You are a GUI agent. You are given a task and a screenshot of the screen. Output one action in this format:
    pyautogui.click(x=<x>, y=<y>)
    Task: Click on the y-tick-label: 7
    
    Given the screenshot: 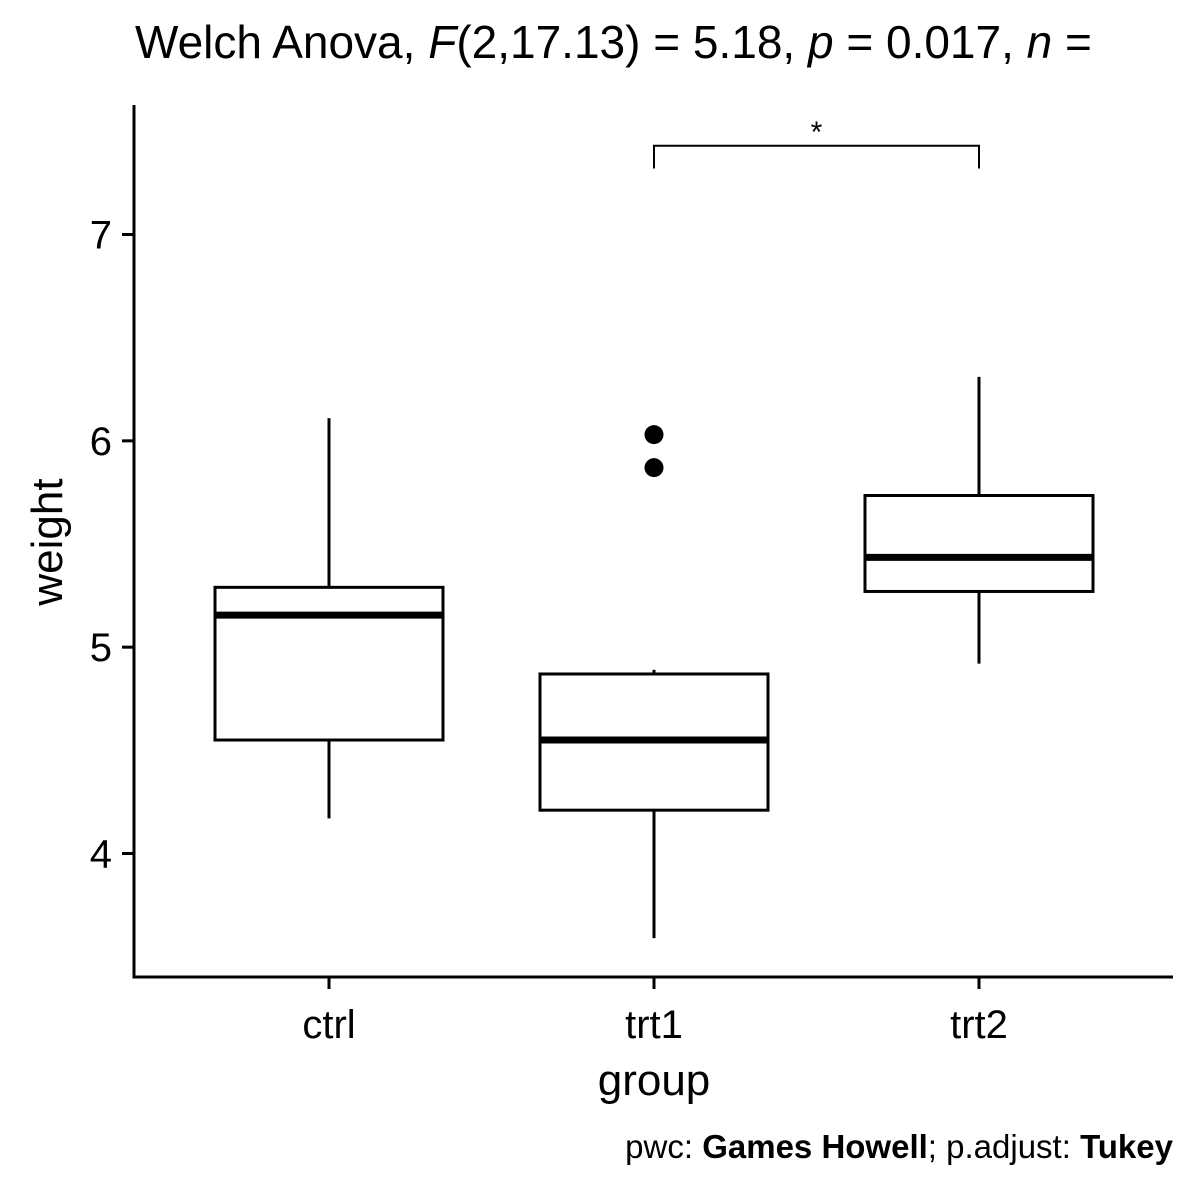 What is the action you would take?
    pyautogui.click(x=101, y=236)
    